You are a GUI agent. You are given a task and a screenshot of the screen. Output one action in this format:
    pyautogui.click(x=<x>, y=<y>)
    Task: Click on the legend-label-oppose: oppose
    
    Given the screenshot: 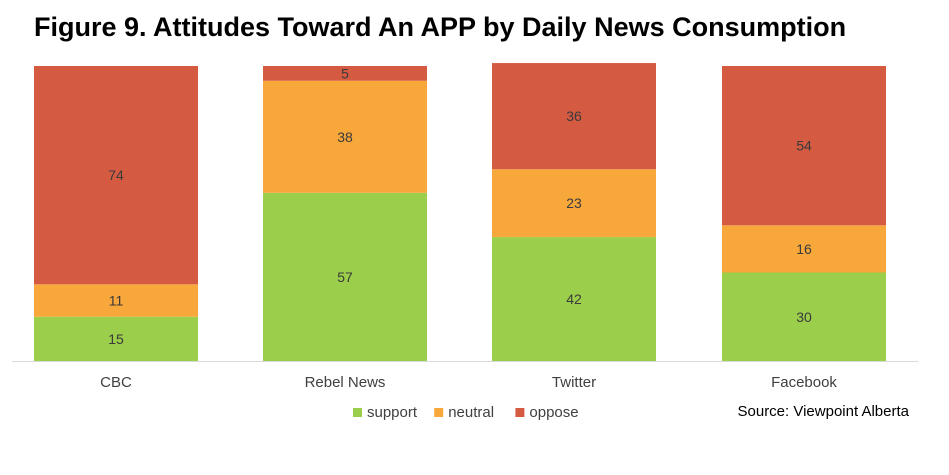 What is the action you would take?
    pyautogui.click(x=553, y=412)
    